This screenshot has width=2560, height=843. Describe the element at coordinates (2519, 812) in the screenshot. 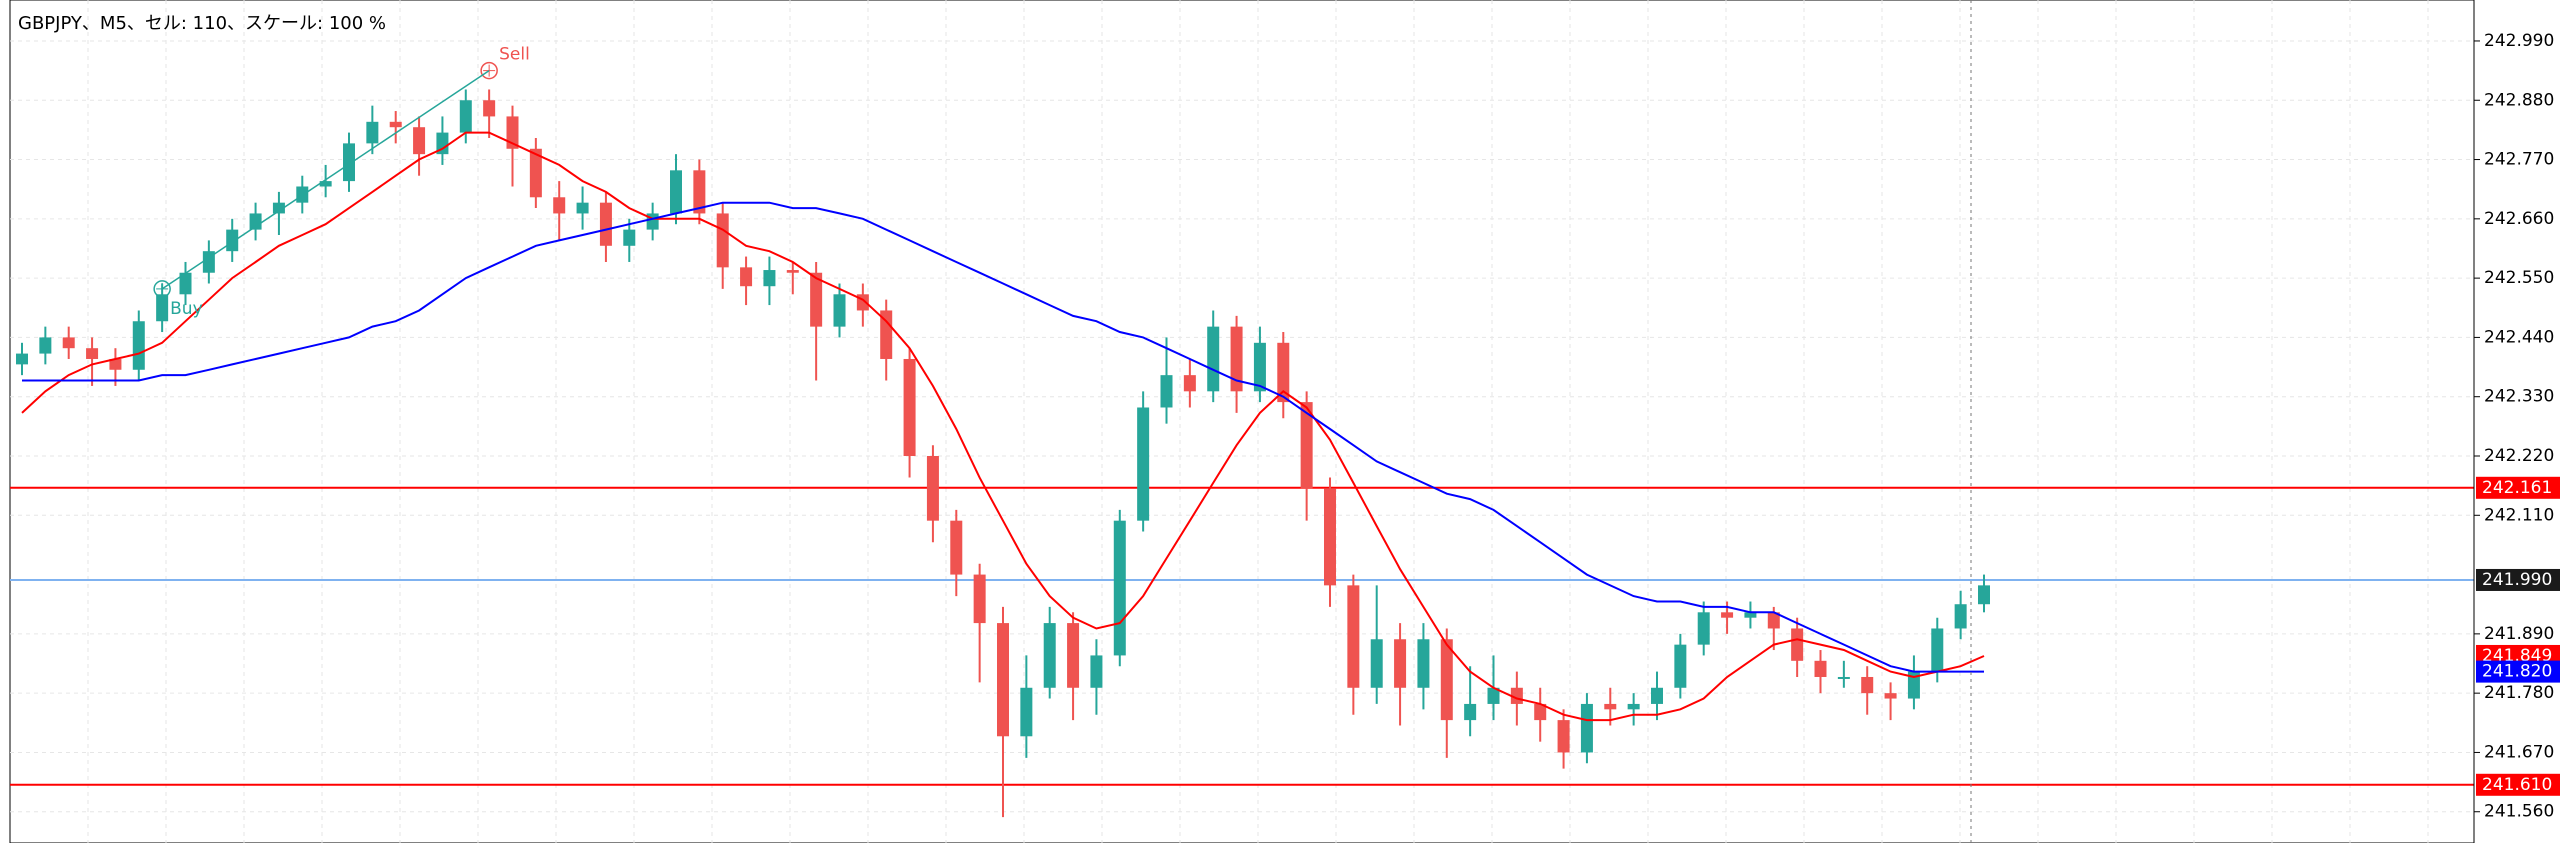

I see `y-tick-label: 241.560` at that location.